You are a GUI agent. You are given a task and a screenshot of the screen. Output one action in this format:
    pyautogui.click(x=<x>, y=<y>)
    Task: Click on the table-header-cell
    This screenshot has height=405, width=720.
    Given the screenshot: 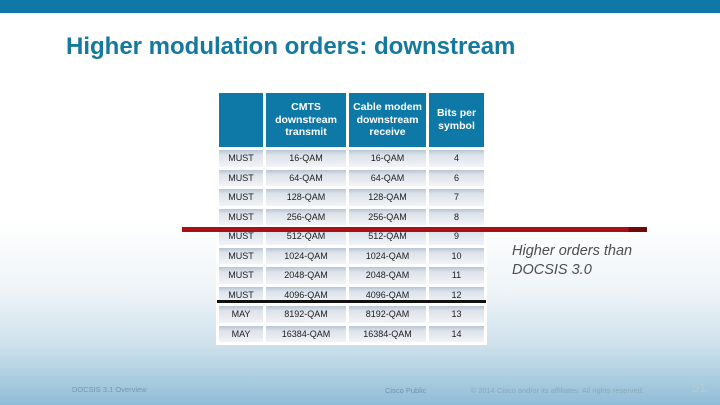 What is the action you would take?
    pyautogui.click(x=241, y=120)
    